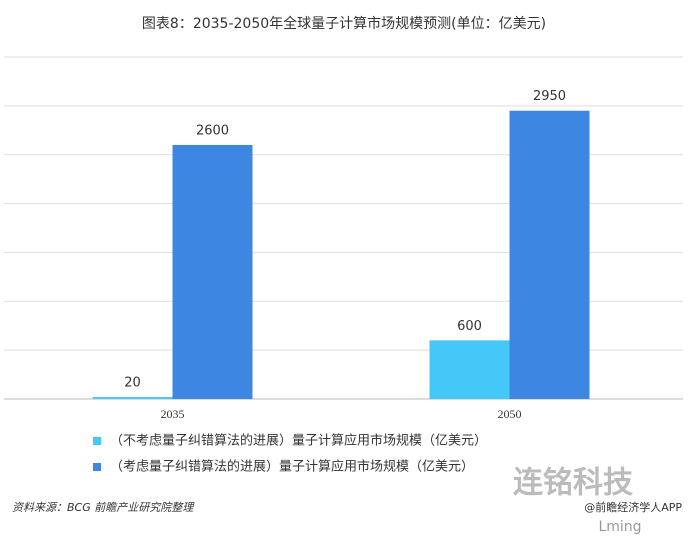 The height and width of the screenshot is (537, 688). Describe the element at coordinates (173, 414) in the screenshot. I see `x-tick-label: 2035` at that location.